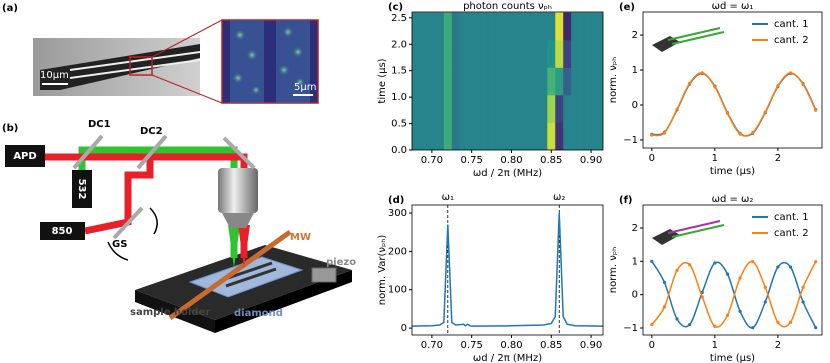 The image size is (830, 363). What do you see at coordinates (791, 40) in the screenshot?
I see `legend-label: cant. 2` at bounding box center [791, 40].